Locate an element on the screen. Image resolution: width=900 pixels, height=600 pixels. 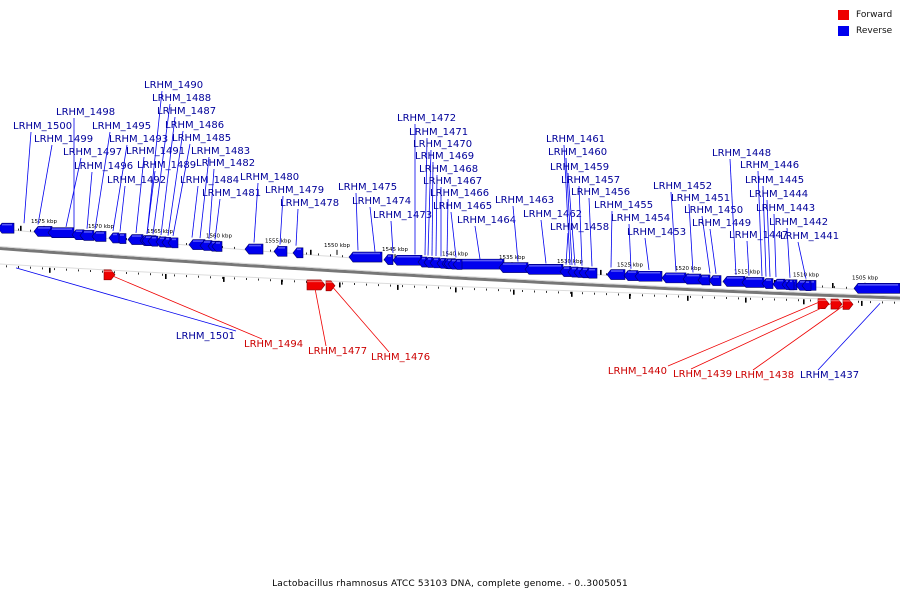
gene-label: LRHM_1455 is located at coordinates (623, 205).